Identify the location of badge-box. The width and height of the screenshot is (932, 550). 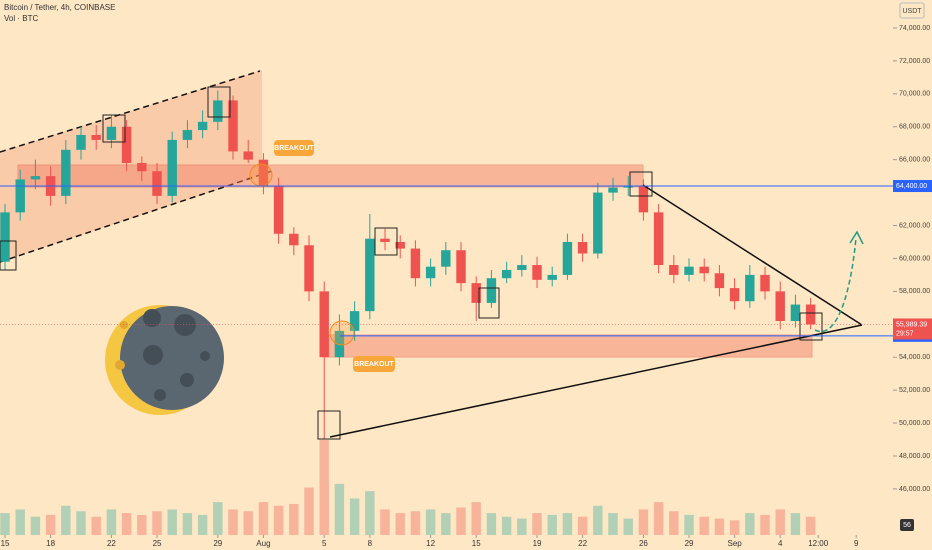
(907, 525).